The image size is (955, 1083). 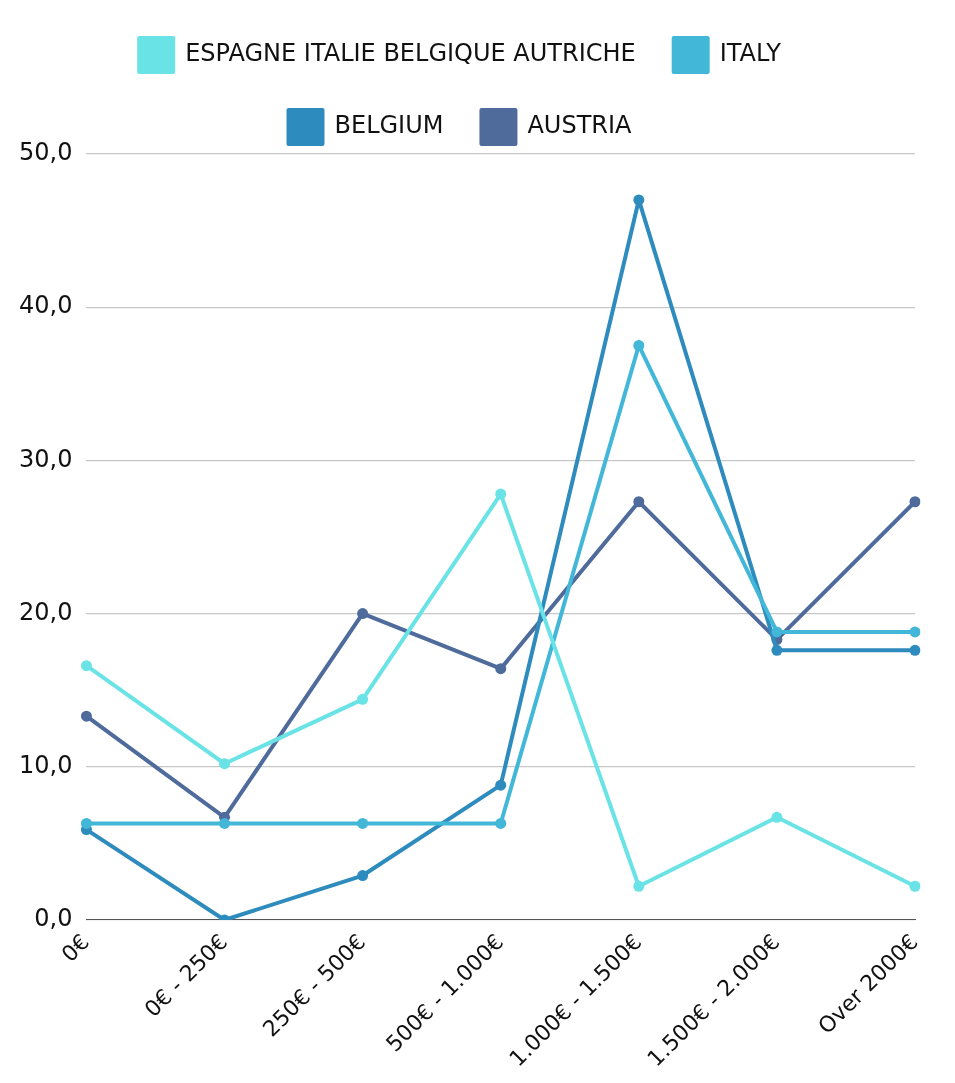 What do you see at coordinates (750, 53) in the screenshot?
I see `legend-label: ITALY` at bounding box center [750, 53].